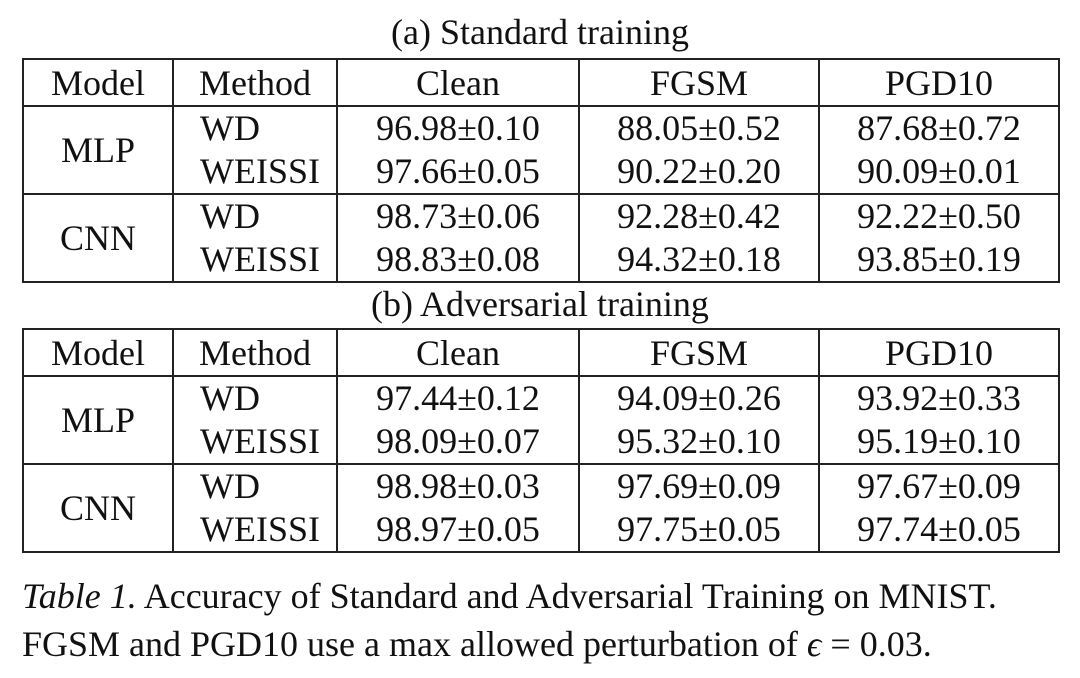 Image resolution: width=1080 pixels, height=678 pixels. Describe the element at coordinates (876, 644) in the screenshot. I see `caption-line2-post: = 0.03.` at that location.